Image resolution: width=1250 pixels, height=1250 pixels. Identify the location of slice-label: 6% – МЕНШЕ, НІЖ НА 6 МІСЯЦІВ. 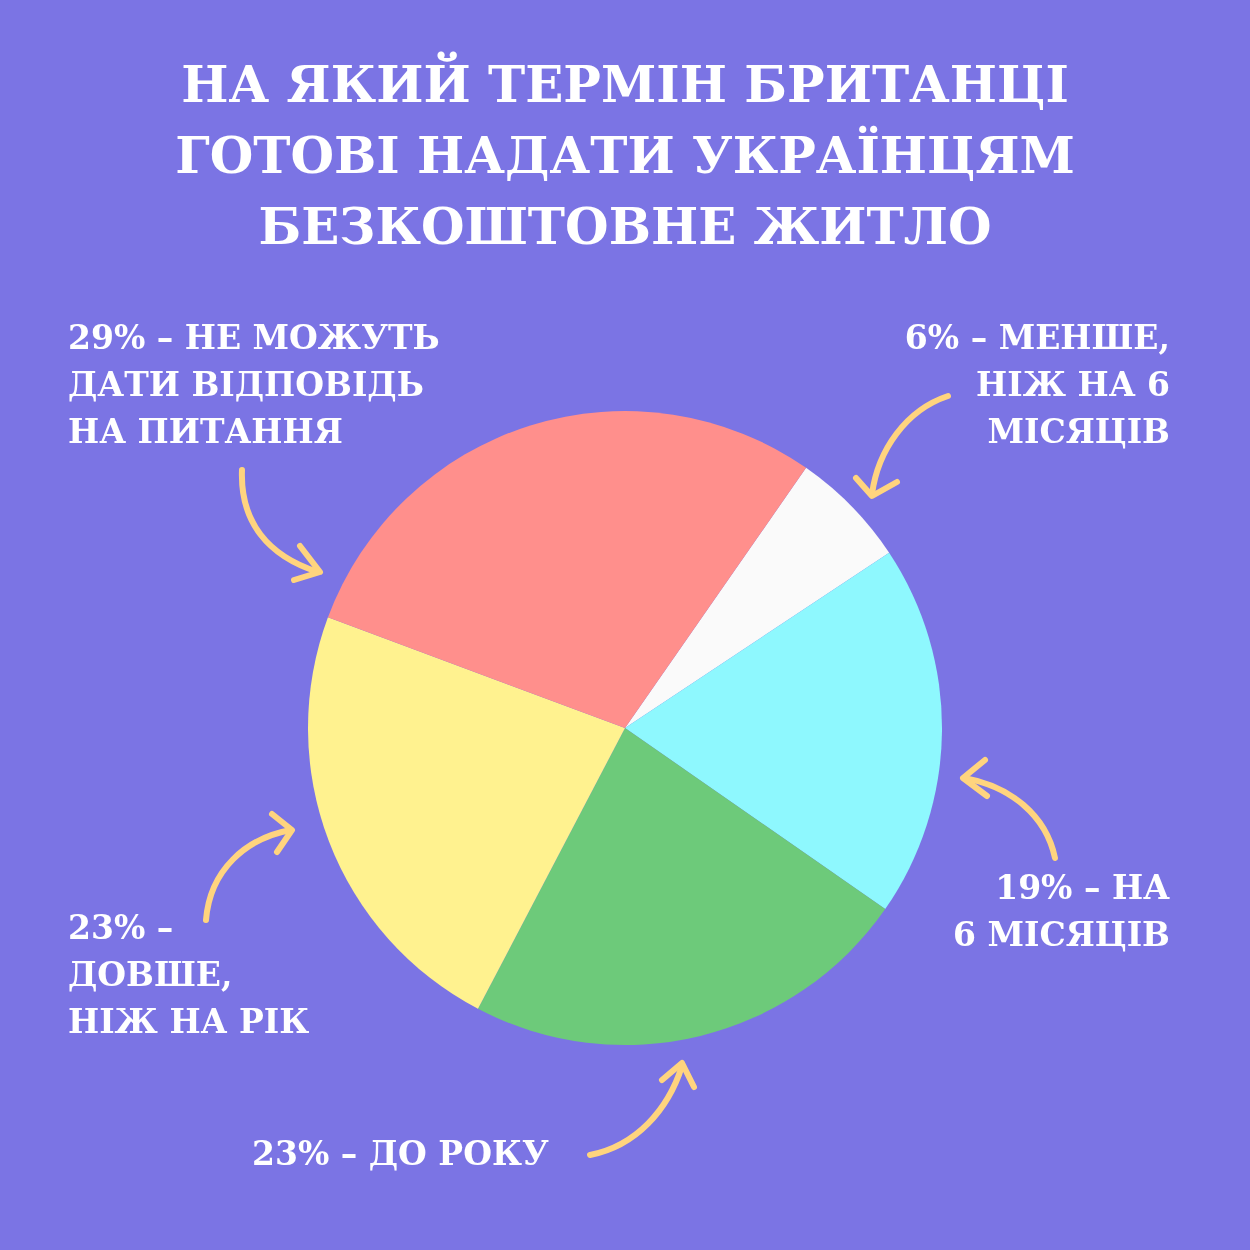
(1037, 384).